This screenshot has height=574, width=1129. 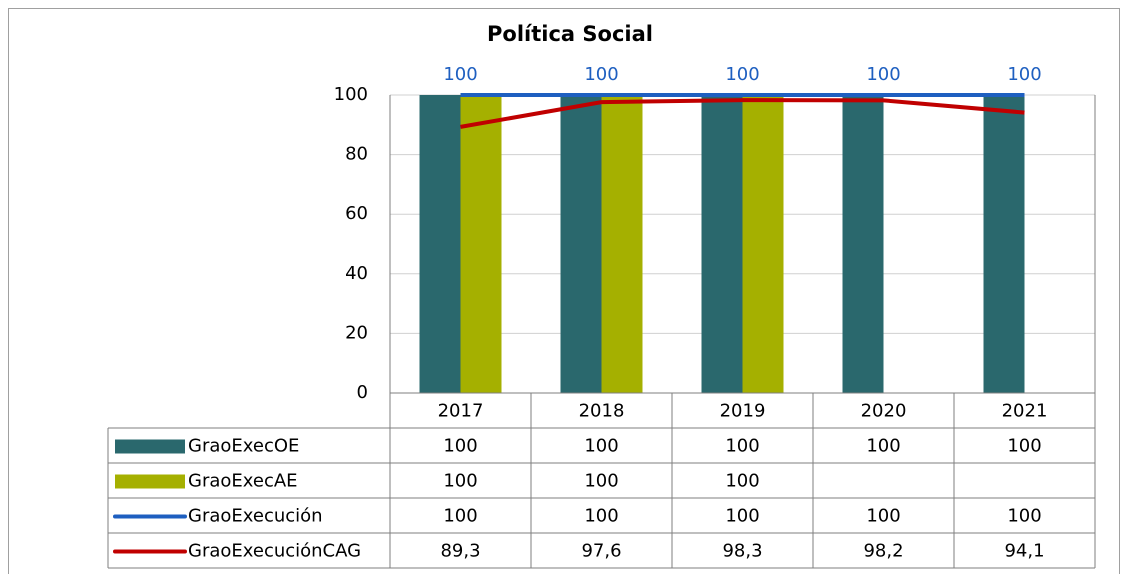 What do you see at coordinates (274, 551) in the screenshot?
I see `legend-label: GraoExecuciónCAG` at bounding box center [274, 551].